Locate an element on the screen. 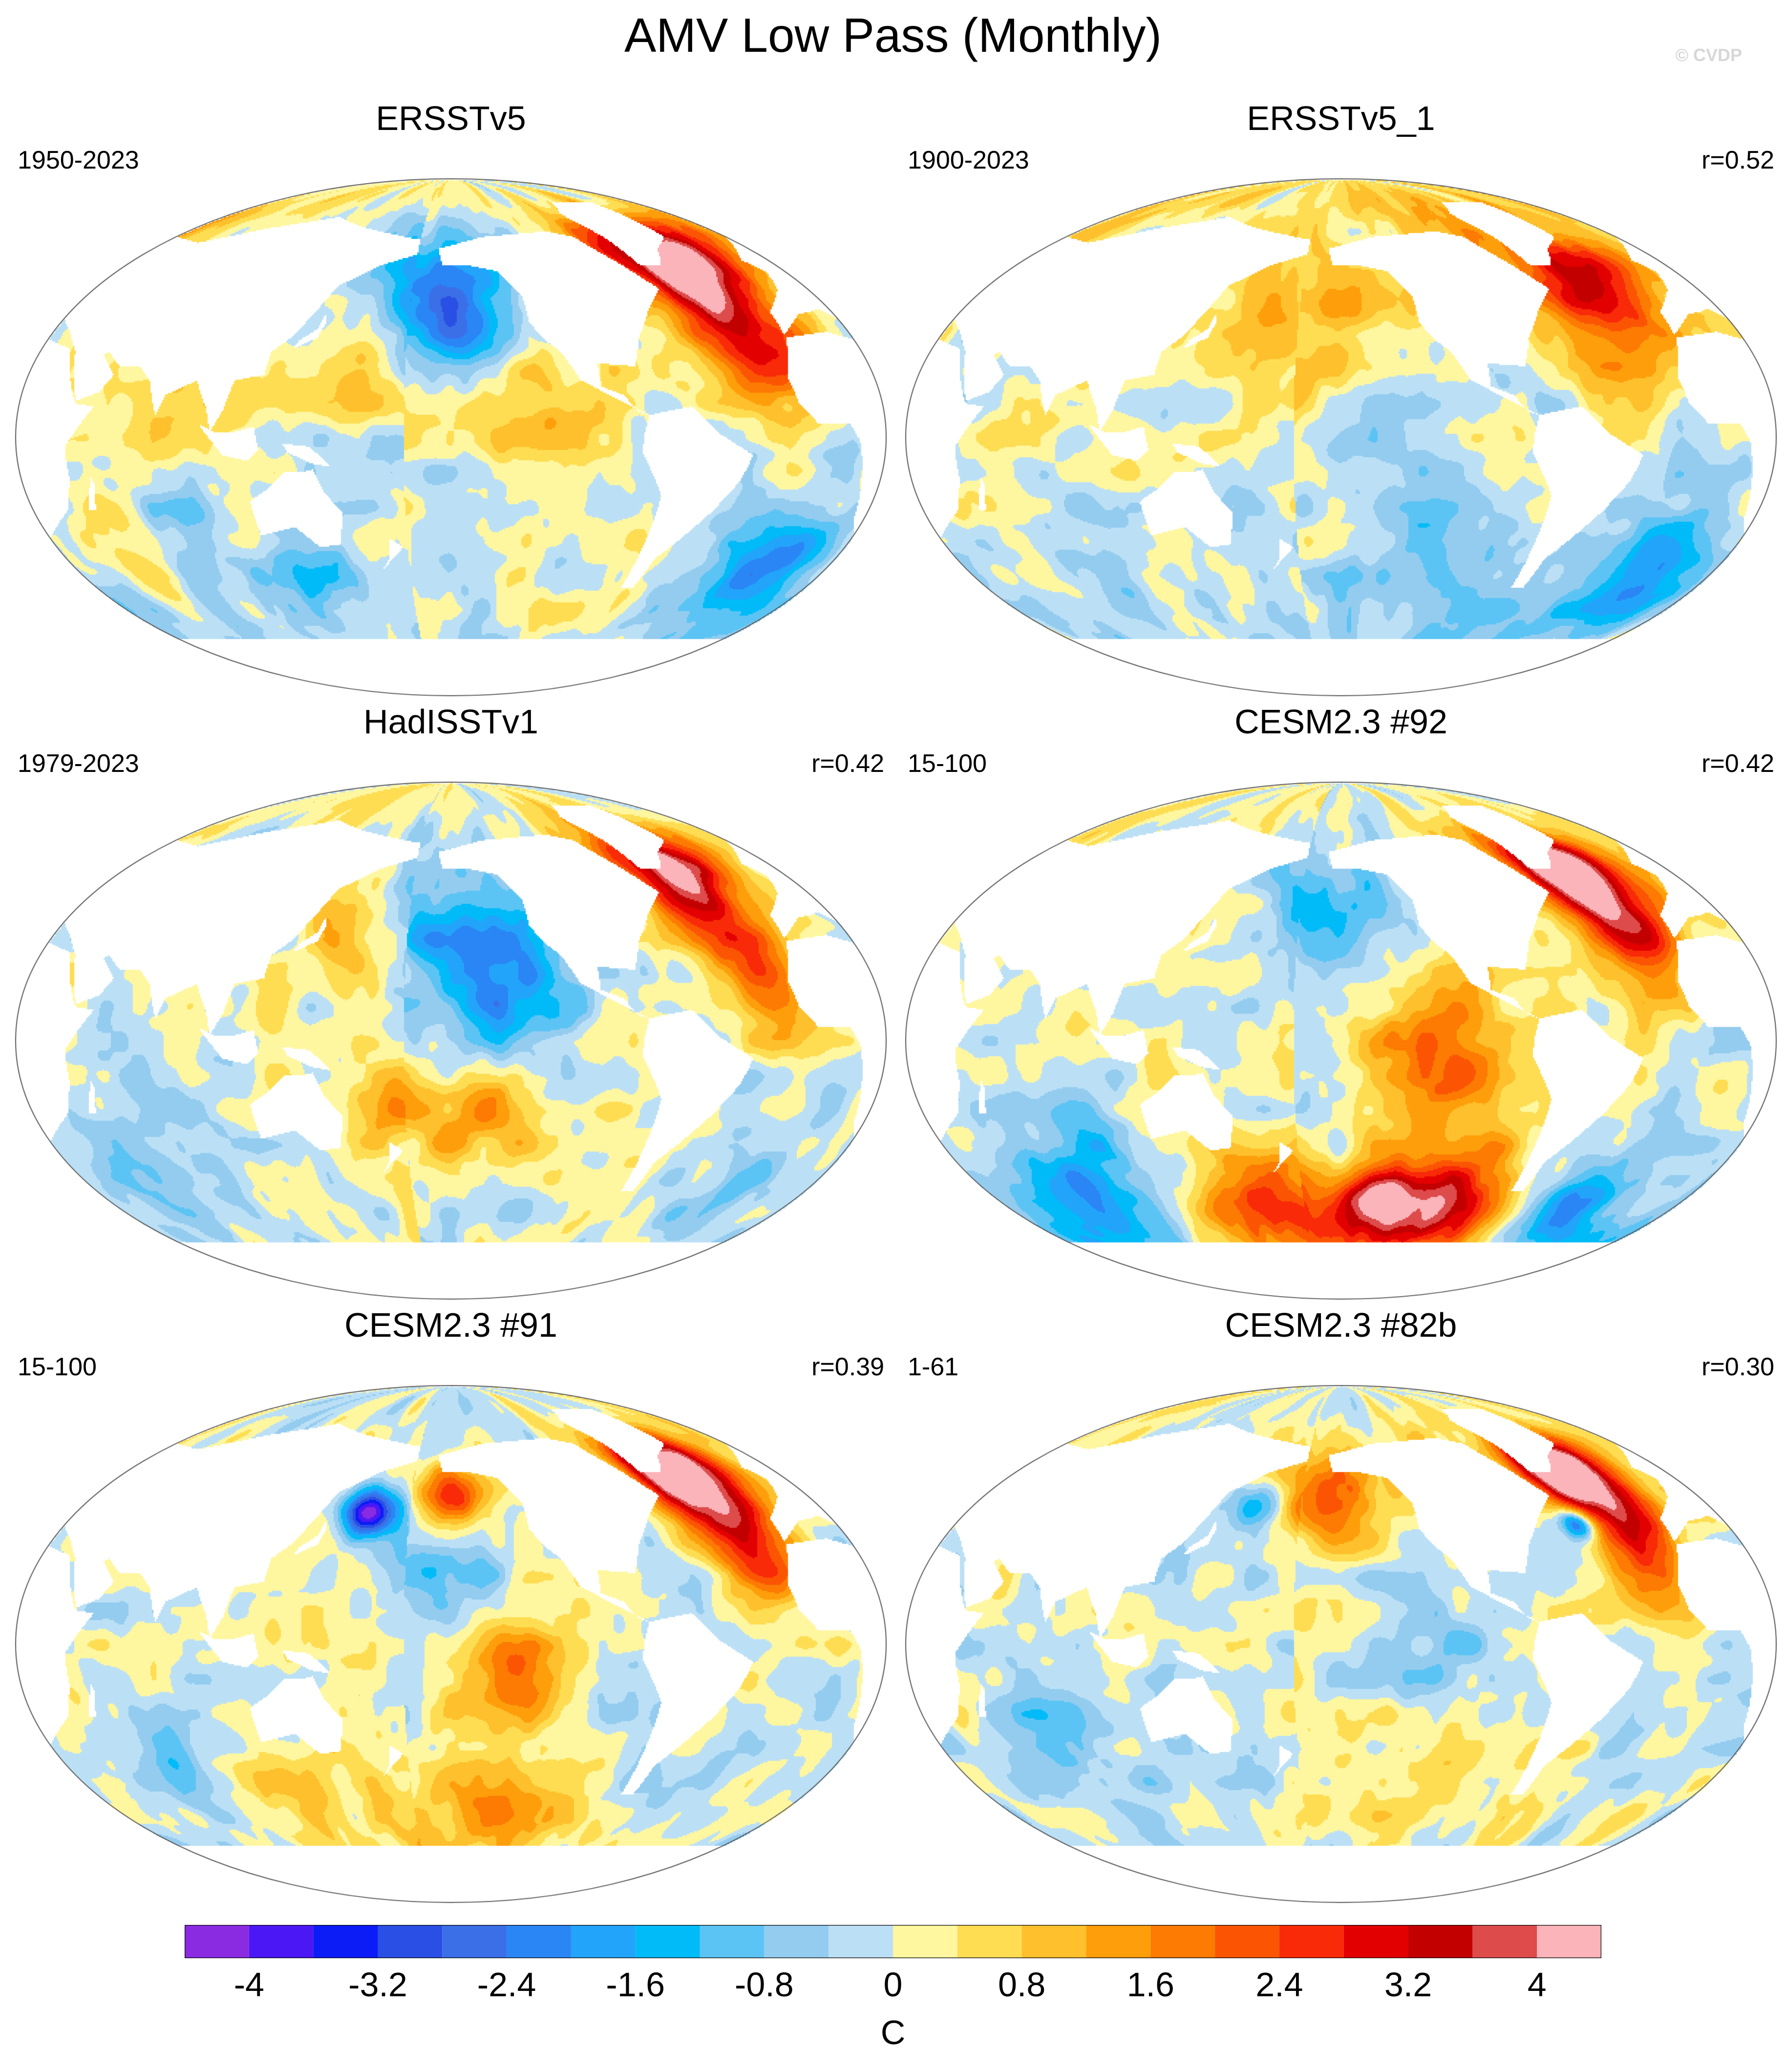  colorbar-tick-label: 0.8 is located at coordinates (1022, 1984).